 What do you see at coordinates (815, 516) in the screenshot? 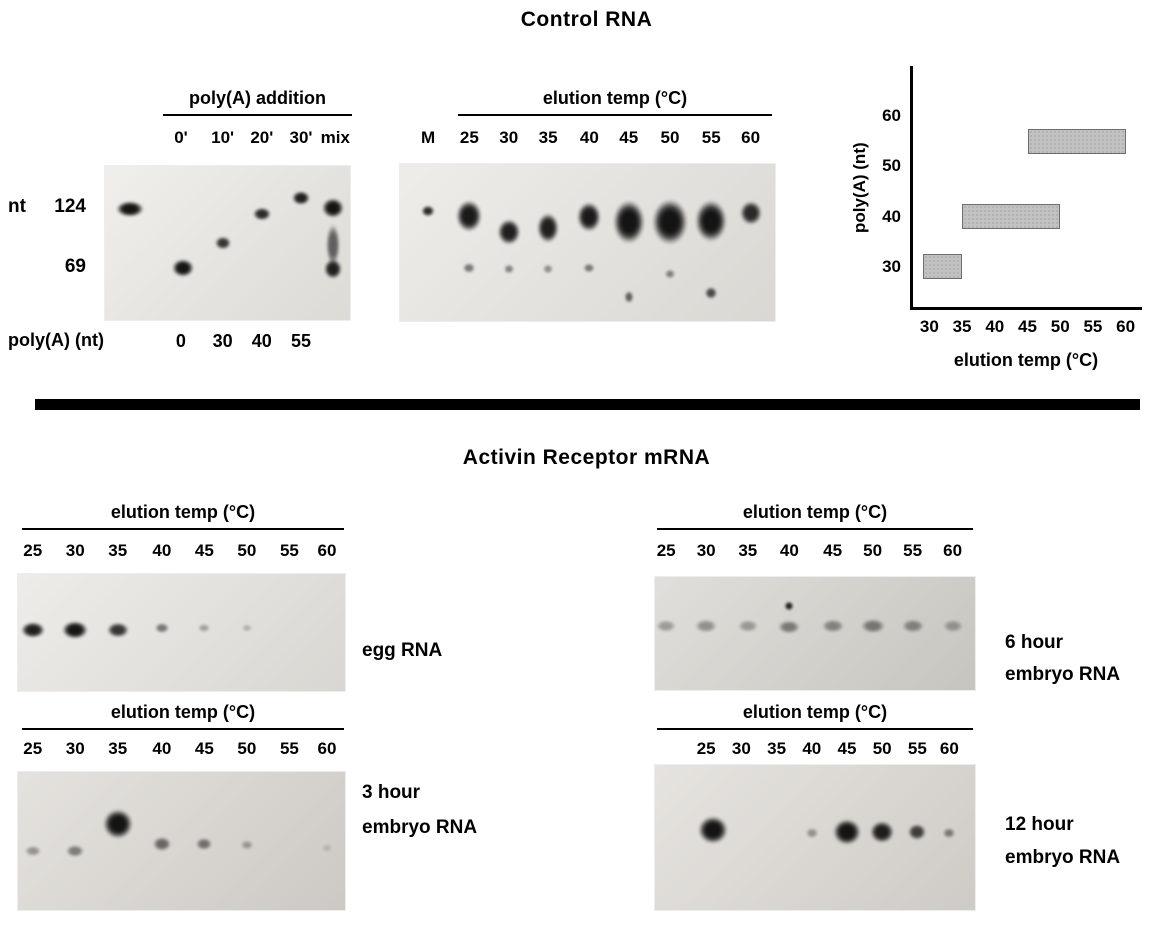
I see `embryo-6h-elution-header: elution temp (°C)` at bounding box center [815, 516].